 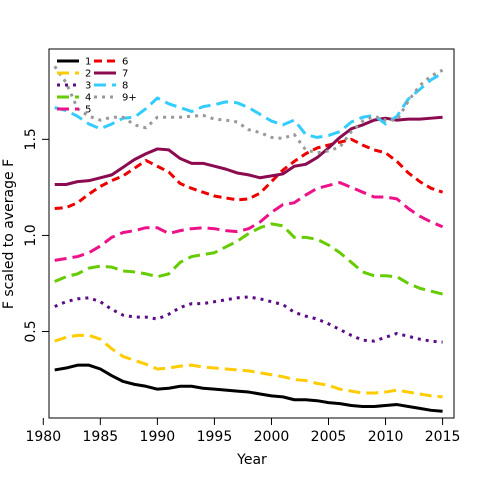 I want to click on x-tick-label: 2015, so click(x=443, y=437).